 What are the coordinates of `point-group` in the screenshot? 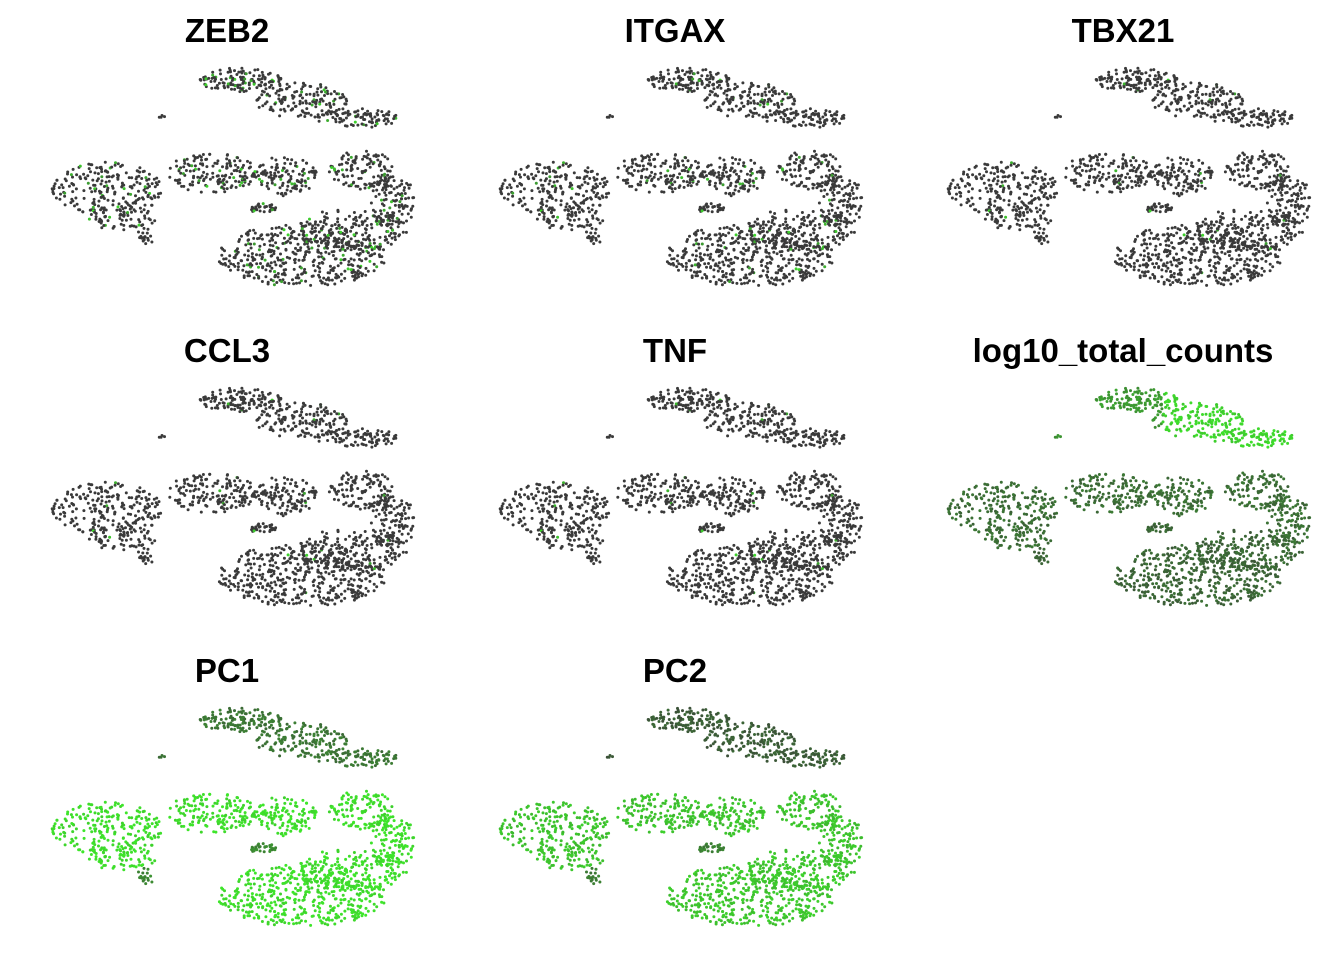 It's located at (681, 176).